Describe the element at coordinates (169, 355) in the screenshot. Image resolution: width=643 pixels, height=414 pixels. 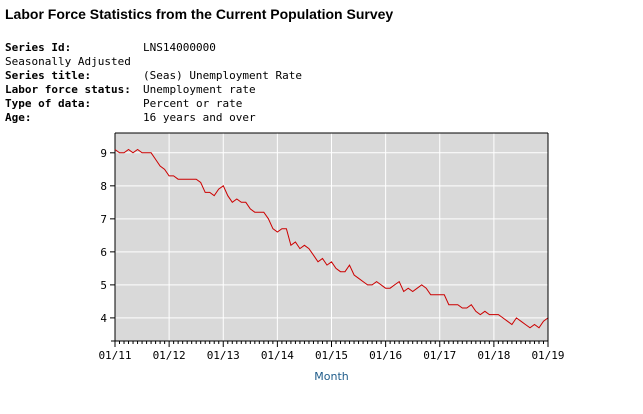
I see `x-tick-label: 01/12` at that location.